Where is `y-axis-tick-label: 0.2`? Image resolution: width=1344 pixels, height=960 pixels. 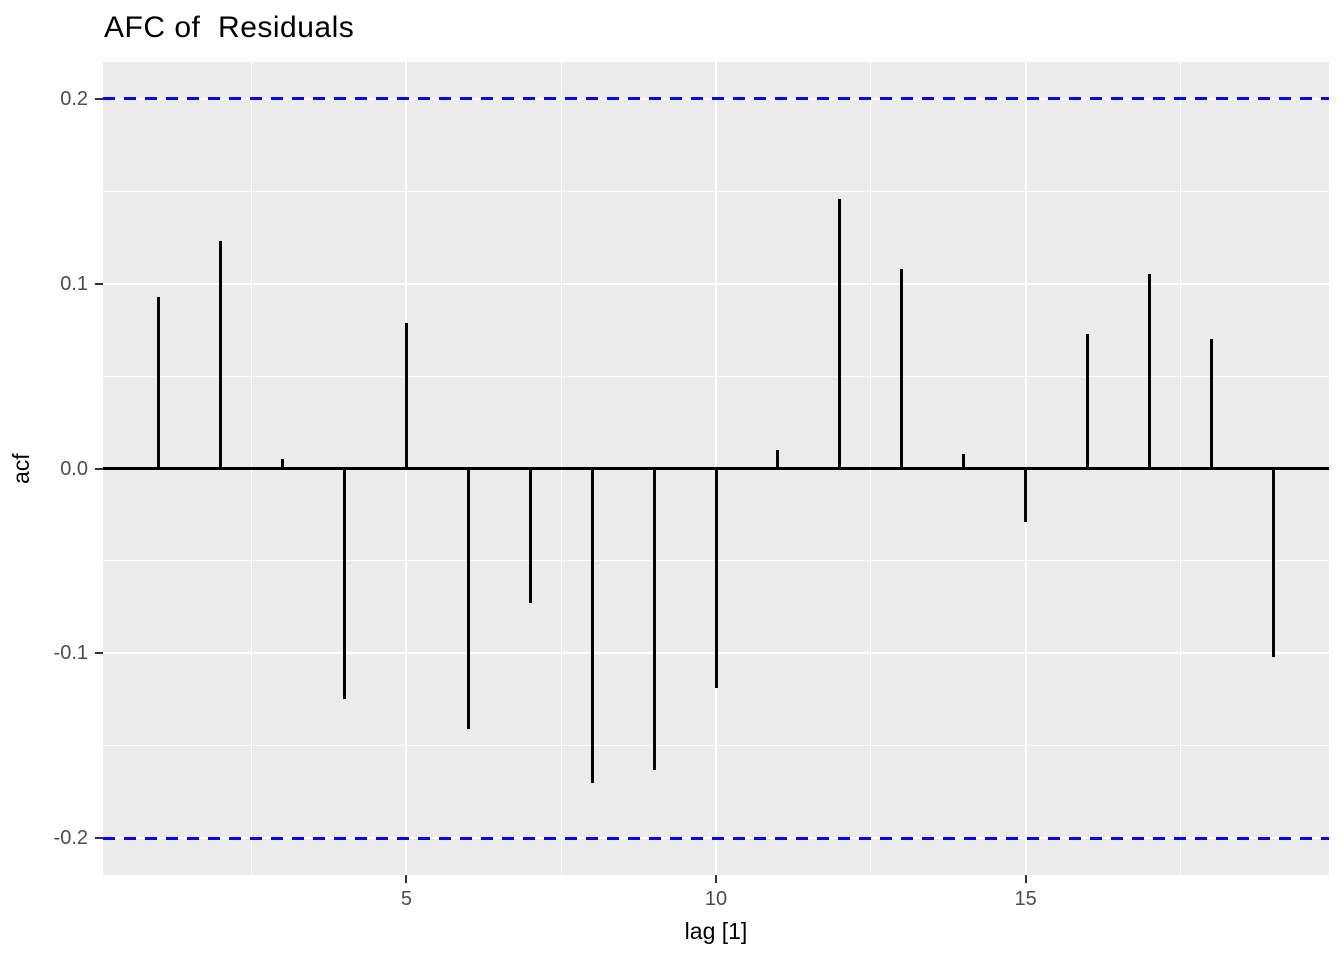
y-axis-tick-label: 0.2 is located at coordinates (74, 98).